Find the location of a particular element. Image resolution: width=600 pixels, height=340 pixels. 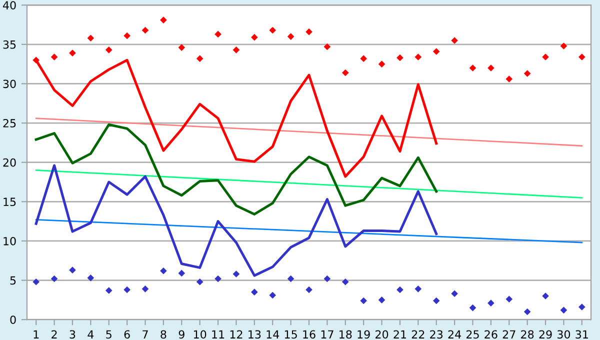

x-tick-label: 11 is located at coordinates (218, 334).